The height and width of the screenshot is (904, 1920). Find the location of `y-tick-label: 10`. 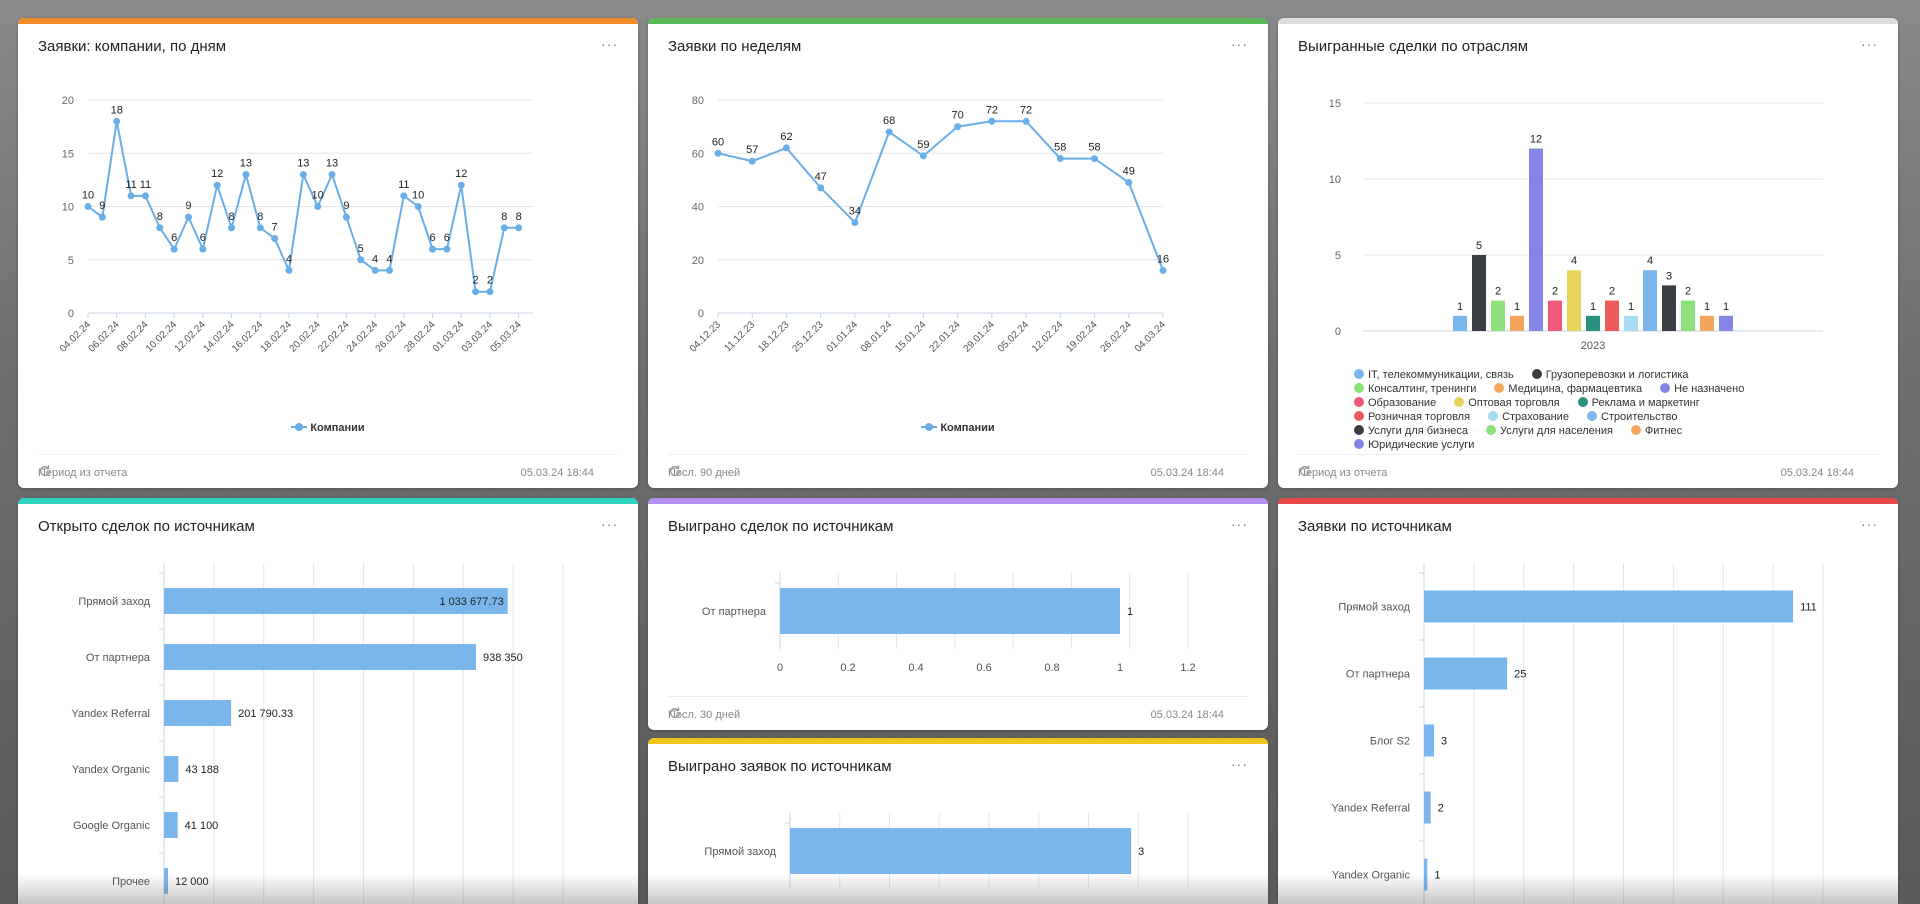

y-tick-label: 10 is located at coordinates (1335, 180).